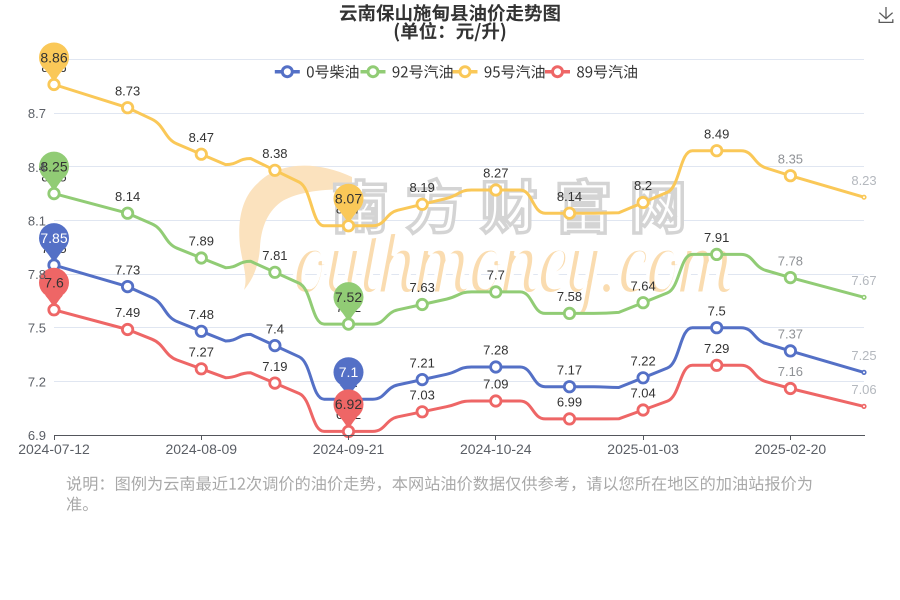 The width and height of the screenshot is (900, 600). What do you see at coordinates (422, 395) in the screenshot?
I see `svg-text: 7.03` at bounding box center [422, 395].